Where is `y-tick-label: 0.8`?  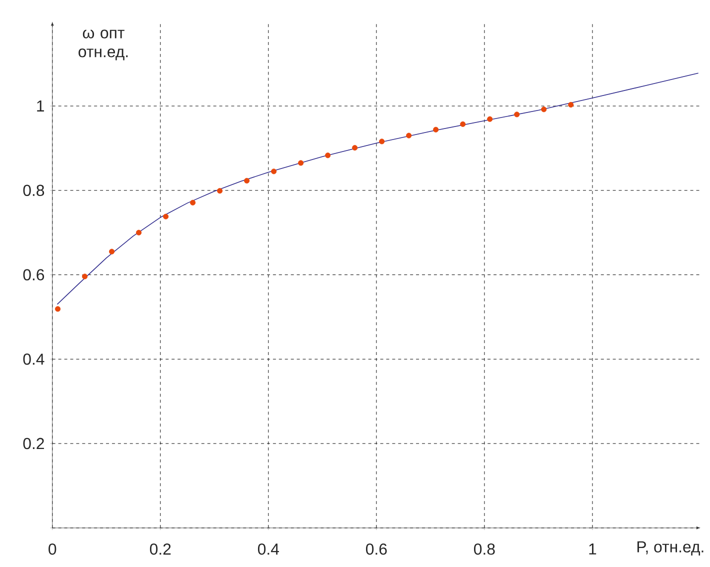
y-tick-label: 0.8 is located at coordinates (33, 190).